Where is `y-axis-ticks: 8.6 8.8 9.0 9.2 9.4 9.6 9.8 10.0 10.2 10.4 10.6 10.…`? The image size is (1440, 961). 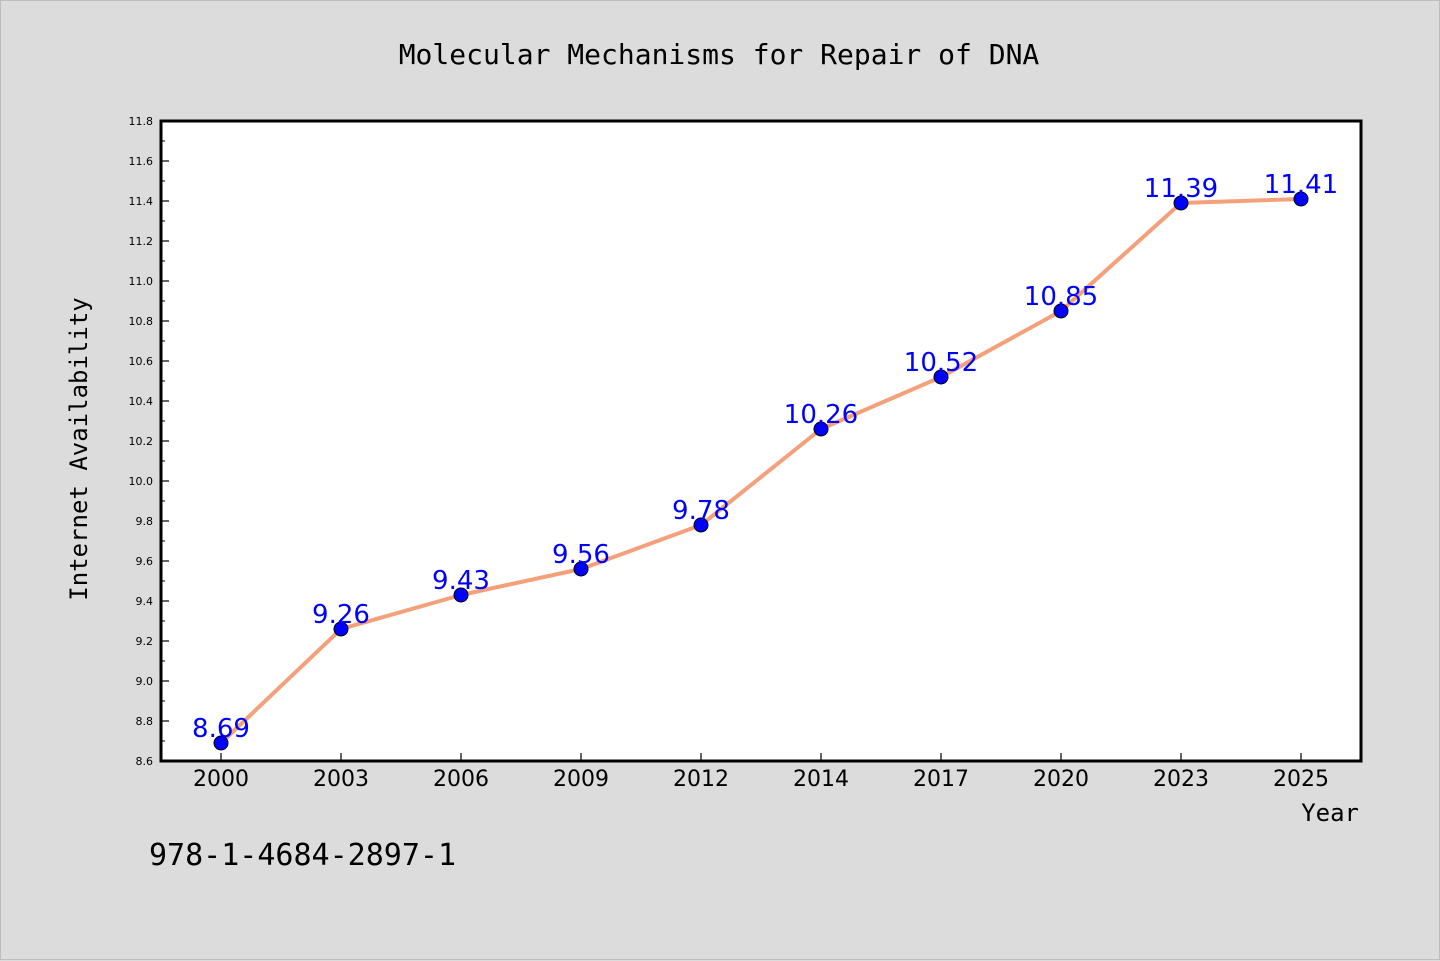 y-axis-ticks: 8.6 8.8 9.0 9.2 9.4 9.6 9.8 10.0 10.2 10.4 10.6 10.… is located at coordinates (149, 441).